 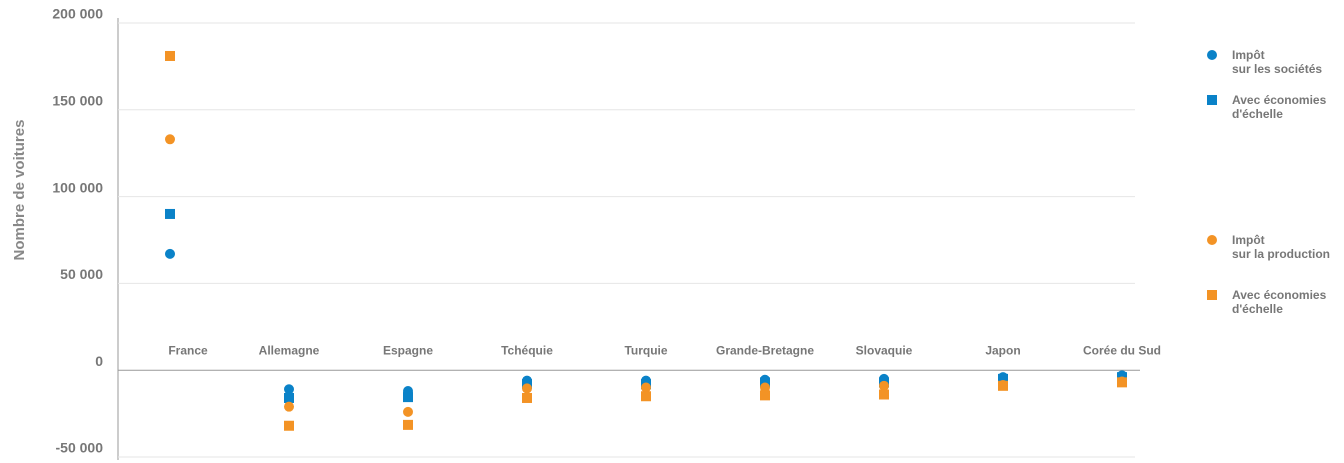 What do you see at coordinates (1122, 350) in the screenshot?
I see `x-tick-label: Corée du Sud` at bounding box center [1122, 350].